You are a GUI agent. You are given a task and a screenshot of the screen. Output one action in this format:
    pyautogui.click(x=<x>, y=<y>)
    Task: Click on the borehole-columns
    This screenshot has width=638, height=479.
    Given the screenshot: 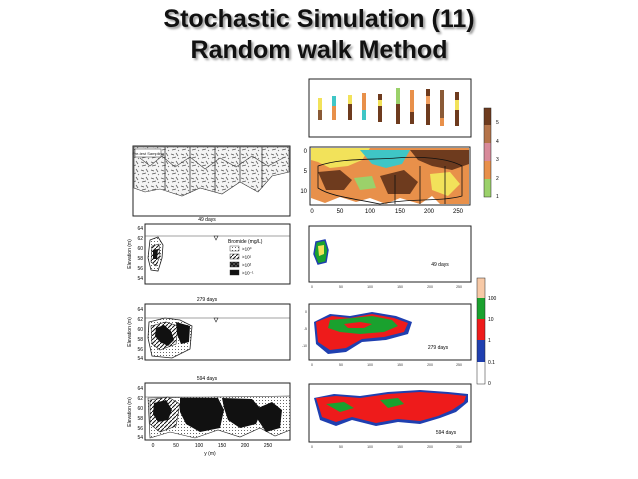 What is the action you would take?
    pyautogui.click(x=388, y=107)
    